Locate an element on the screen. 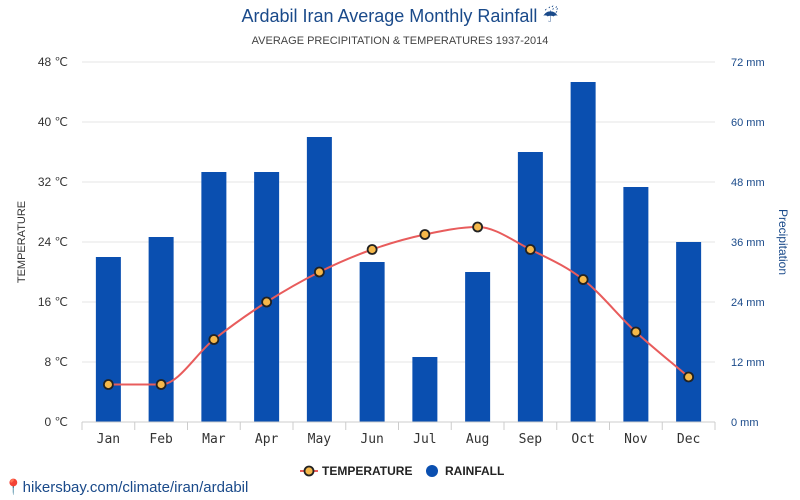 The height and width of the screenshot is (500, 800). y-tick-label-right: 0 mm is located at coordinates (745, 423).